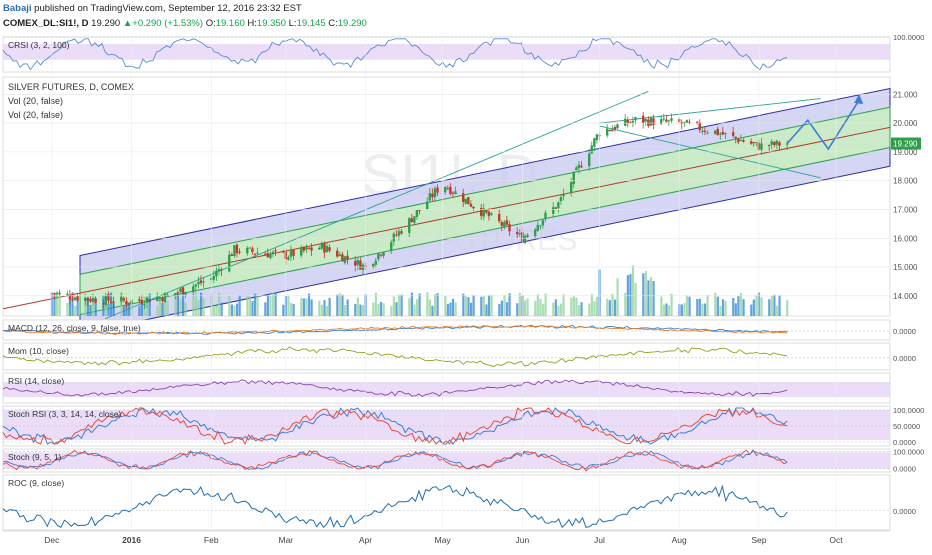 This screenshot has height=555, width=932. What do you see at coordinates (905, 144) in the screenshot?
I see `last-price-label: 19.290` at bounding box center [905, 144].